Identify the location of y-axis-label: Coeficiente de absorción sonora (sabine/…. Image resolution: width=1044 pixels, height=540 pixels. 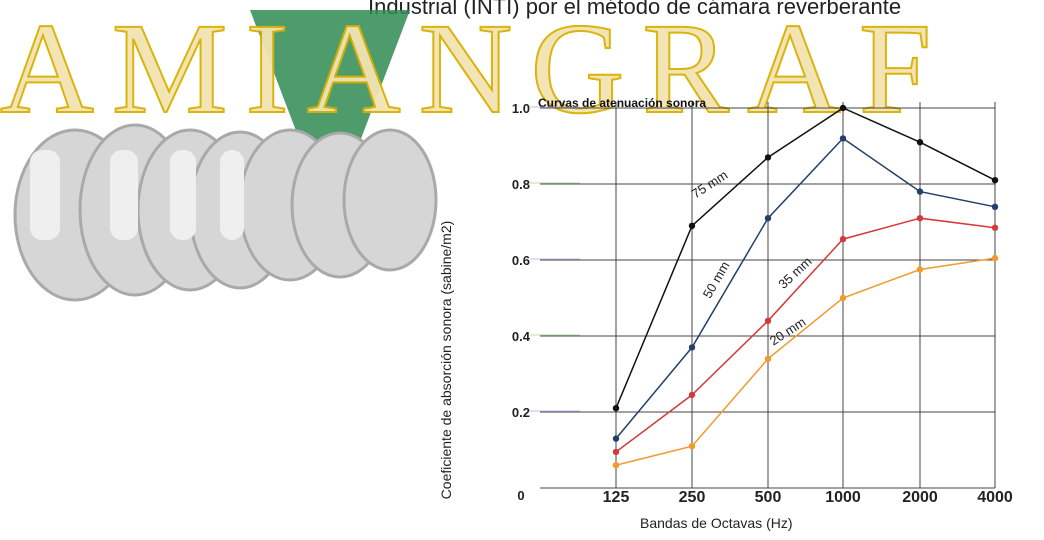
(446, 360).